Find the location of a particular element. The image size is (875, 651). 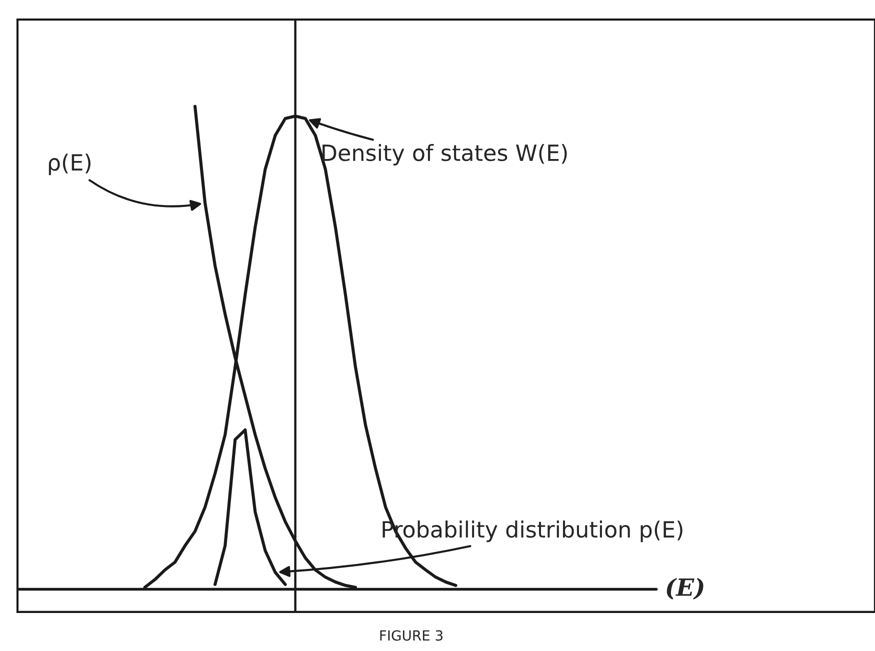

caption: FIGURE 3 is located at coordinates (411, 635).